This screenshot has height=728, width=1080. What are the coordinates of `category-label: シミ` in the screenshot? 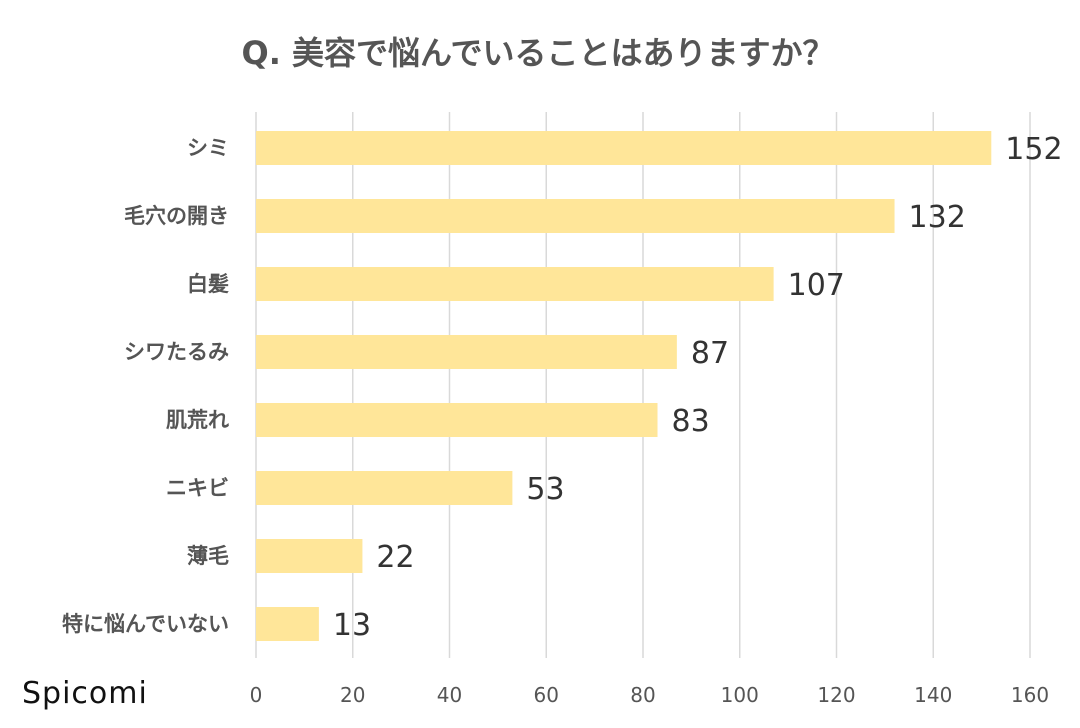 It's located at (208, 148).